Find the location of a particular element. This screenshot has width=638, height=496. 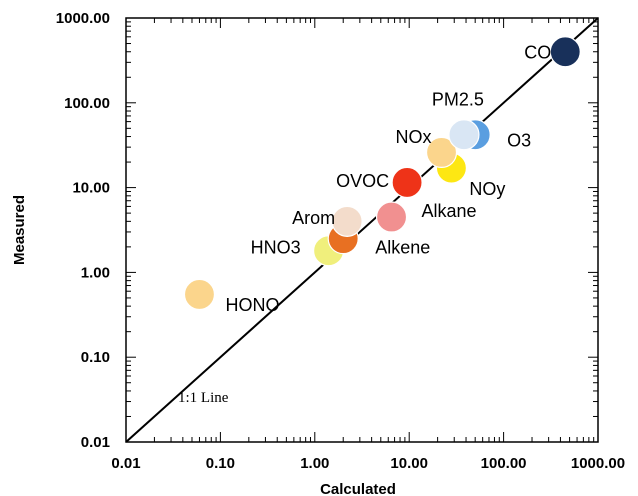

data-label-pm2-5: PM2.5 is located at coordinates (458, 99).